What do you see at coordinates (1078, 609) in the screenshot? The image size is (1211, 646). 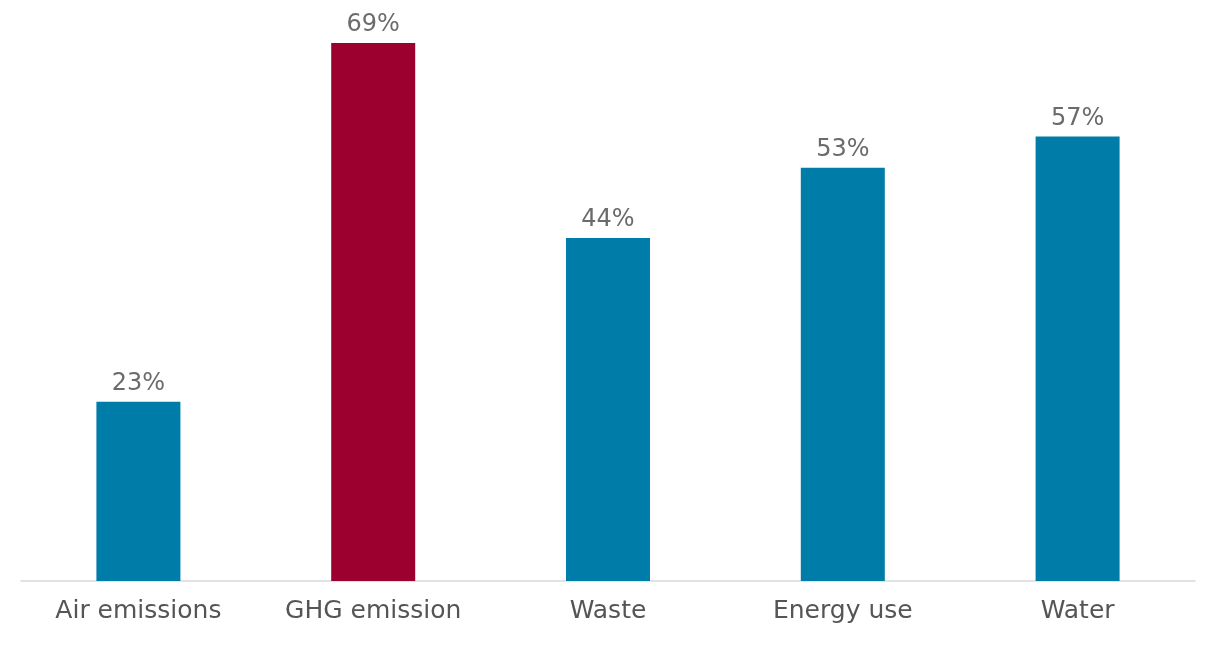 I see `x-tick-label: Water` at bounding box center [1078, 609].